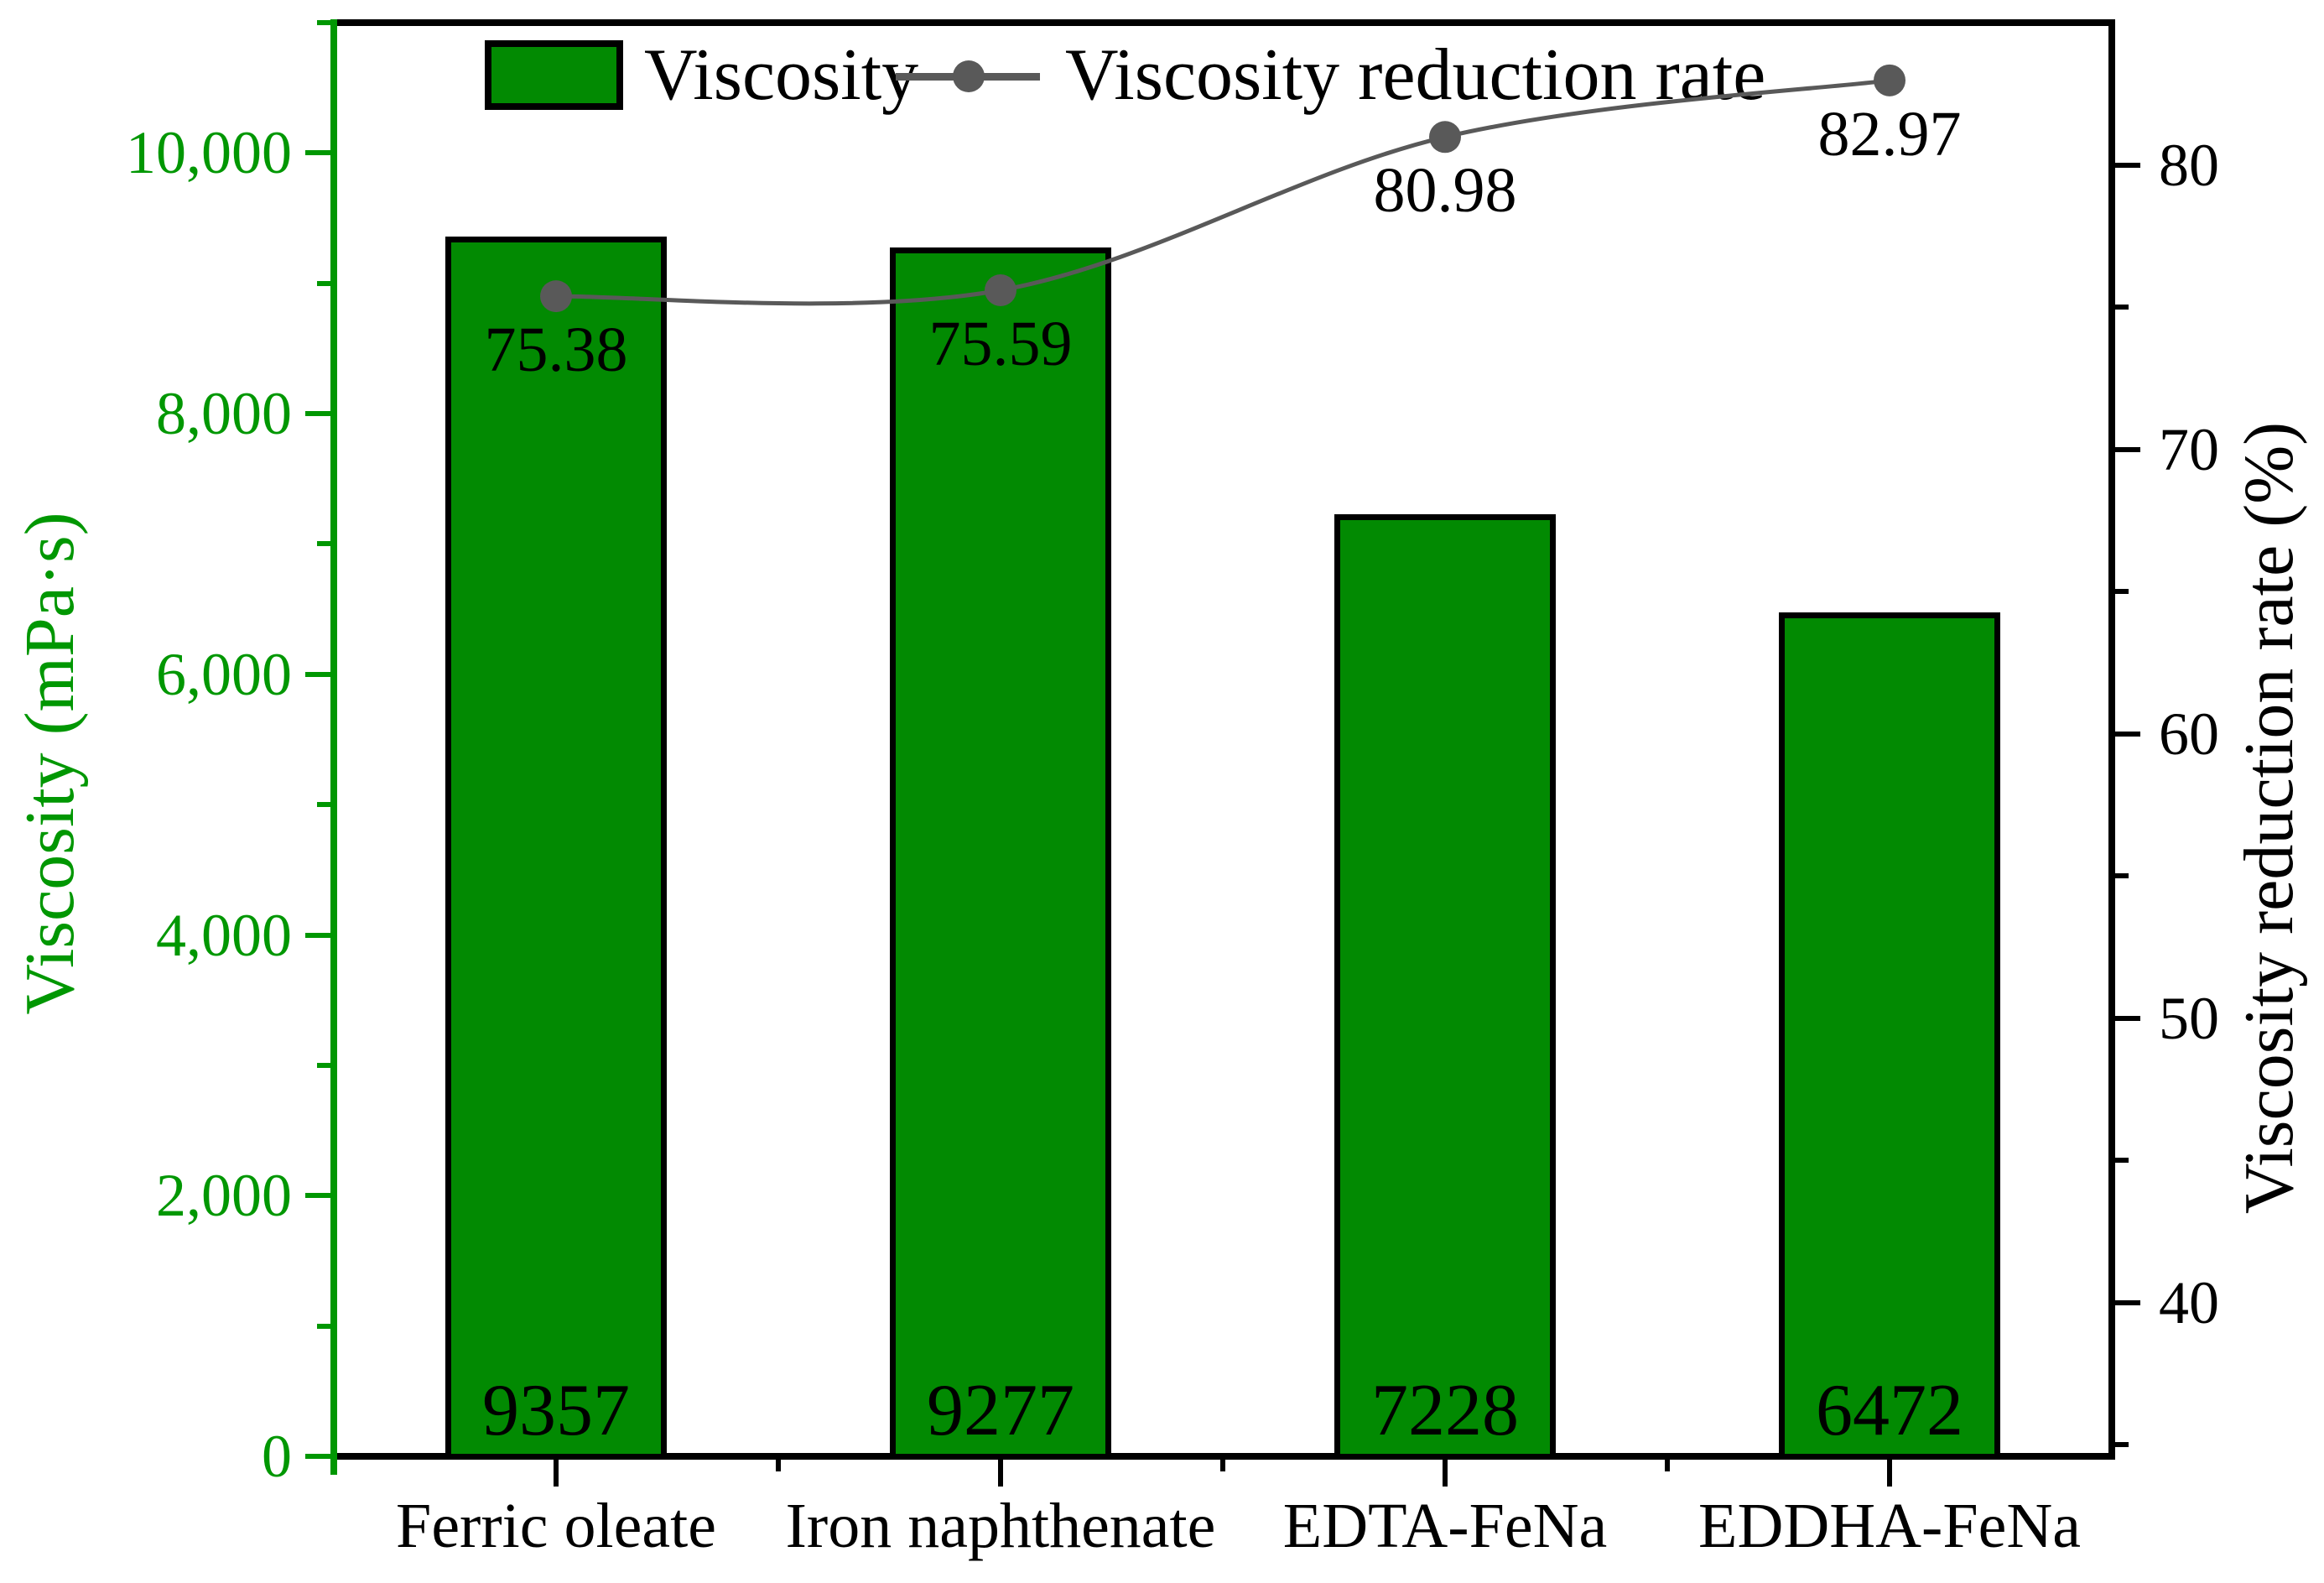  Describe the element at coordinates (1001, 1410) in the screenshot. I see `bar-value-label: 9277` at that location.